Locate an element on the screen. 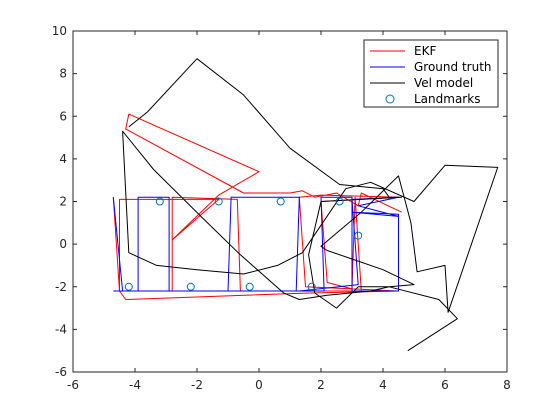 The height and width of the screenshot is (420, 560). y-tick-label: 8 is located at coordinates (63, 74).